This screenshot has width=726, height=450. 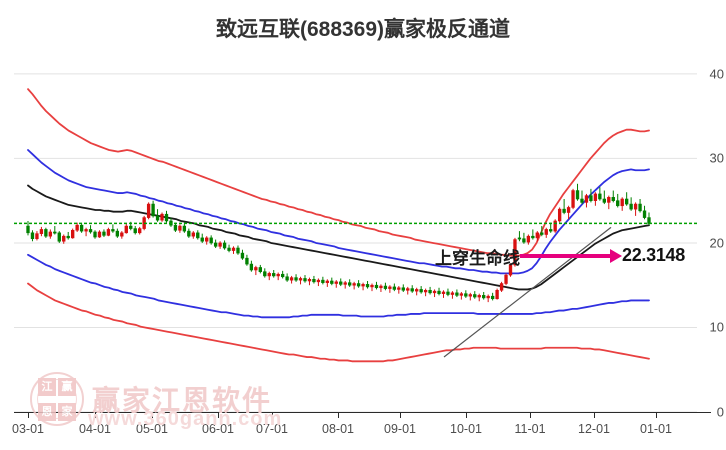 I want to click on x-axis-tick-09-01: 09-01, so click(x=400, y=429).